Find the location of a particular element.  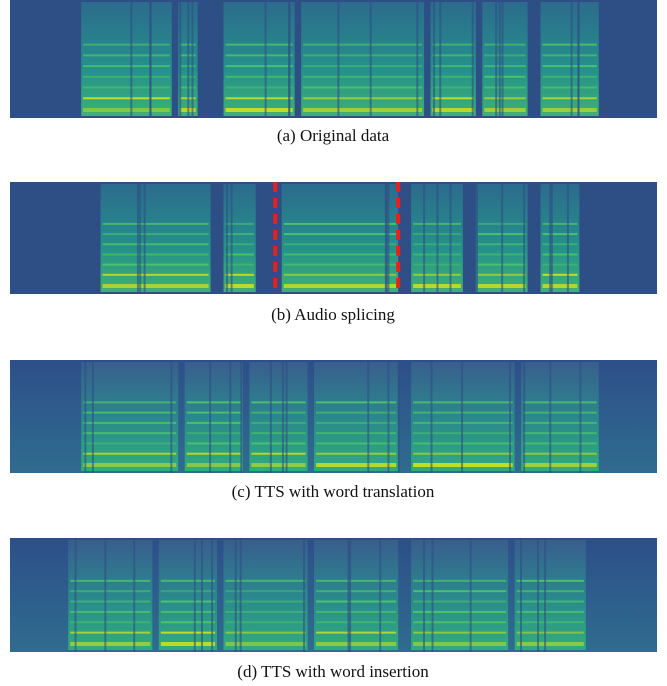

caption: (d) TTS with word insertion is located at coordinates (333, 671).